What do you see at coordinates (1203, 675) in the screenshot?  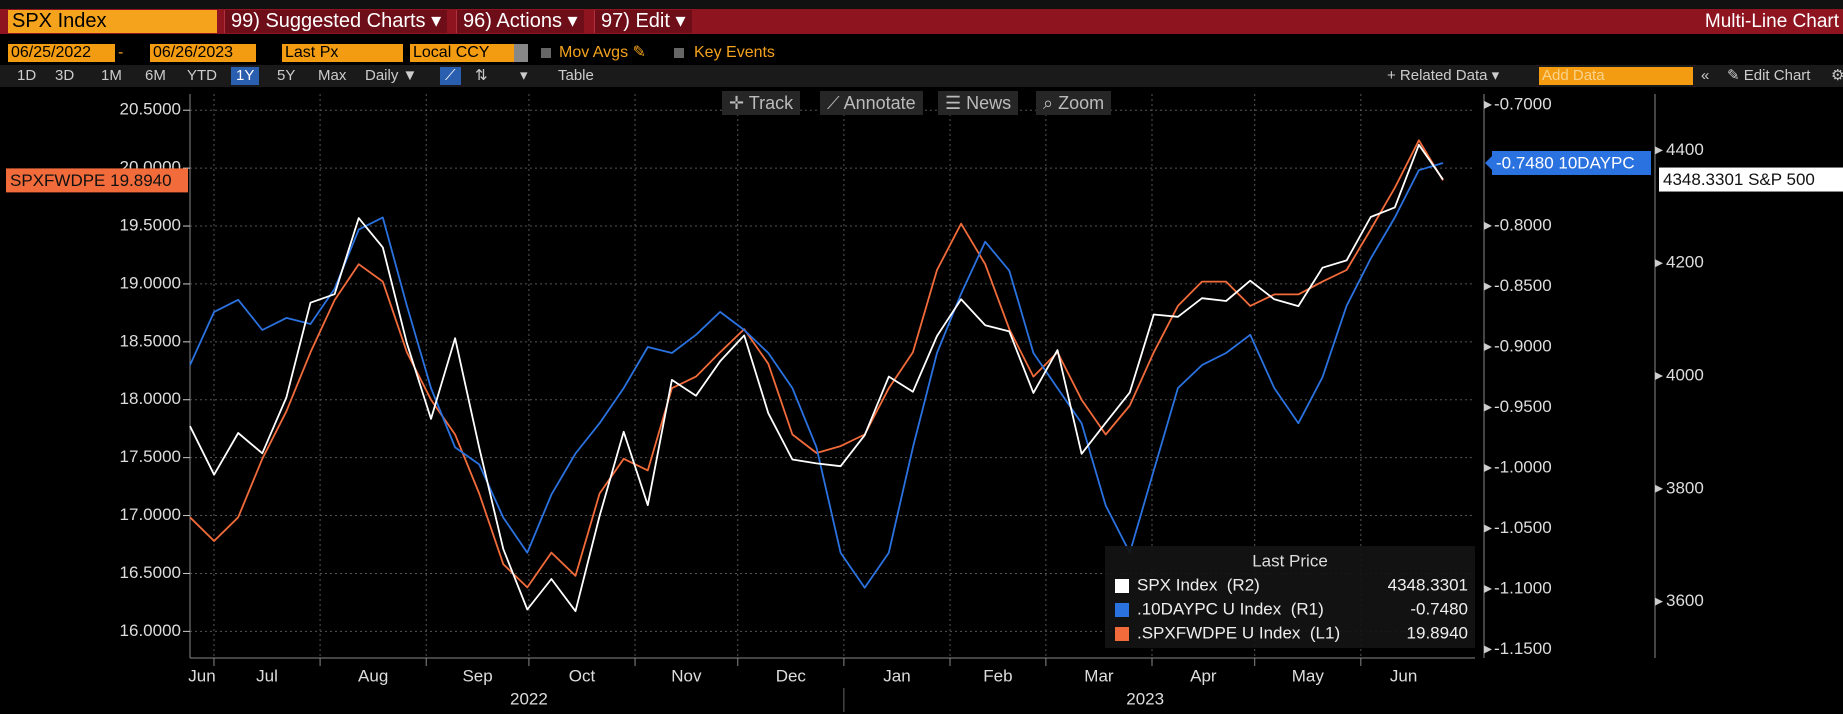 I see `x-tick-label: Apr` at bounding box center [1203, 675].